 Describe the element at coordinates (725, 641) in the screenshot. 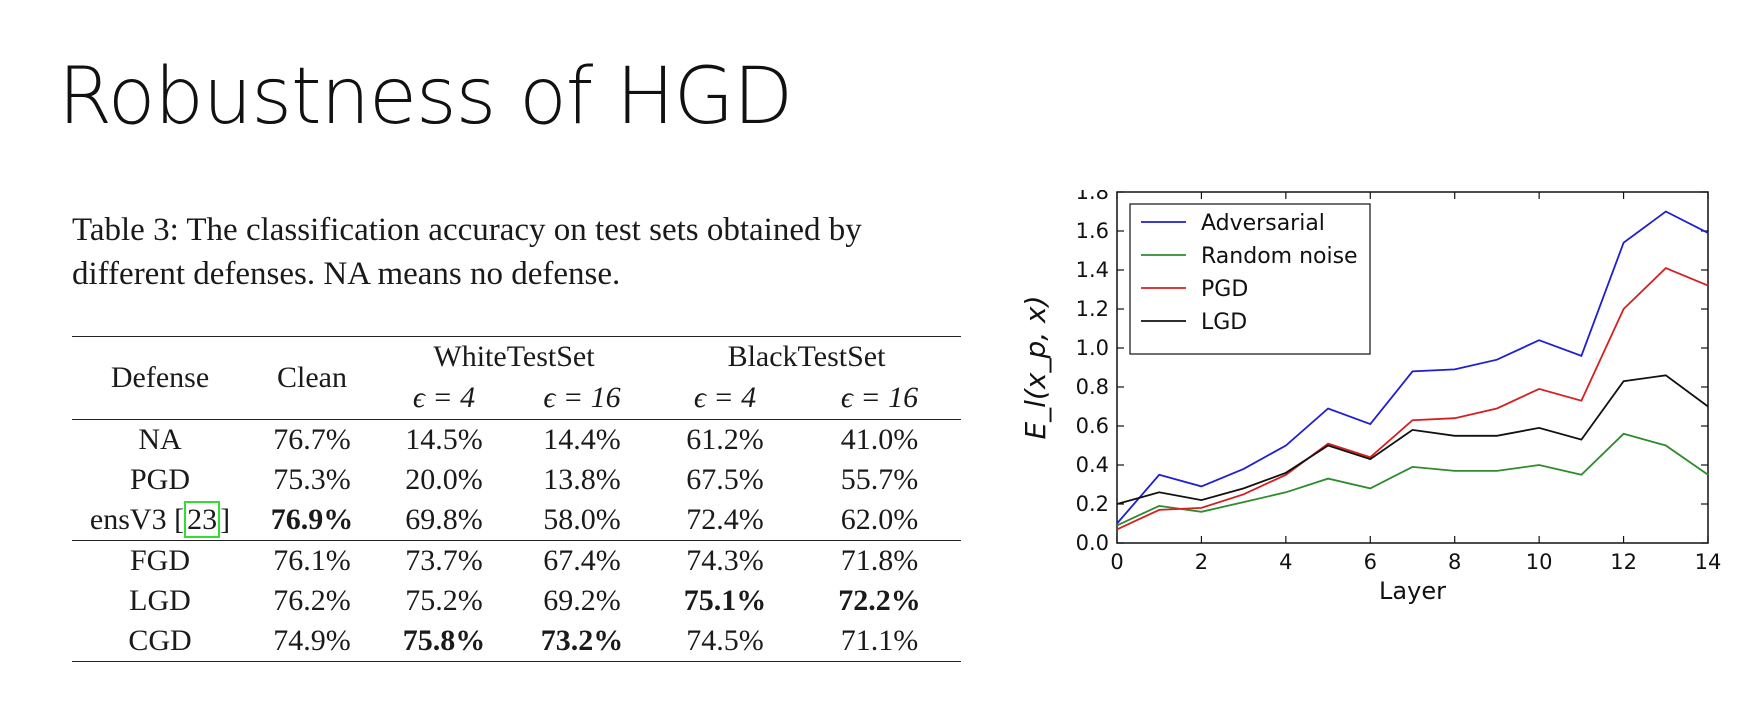

I see `cell-black-eps4: 74.5%` at that location.